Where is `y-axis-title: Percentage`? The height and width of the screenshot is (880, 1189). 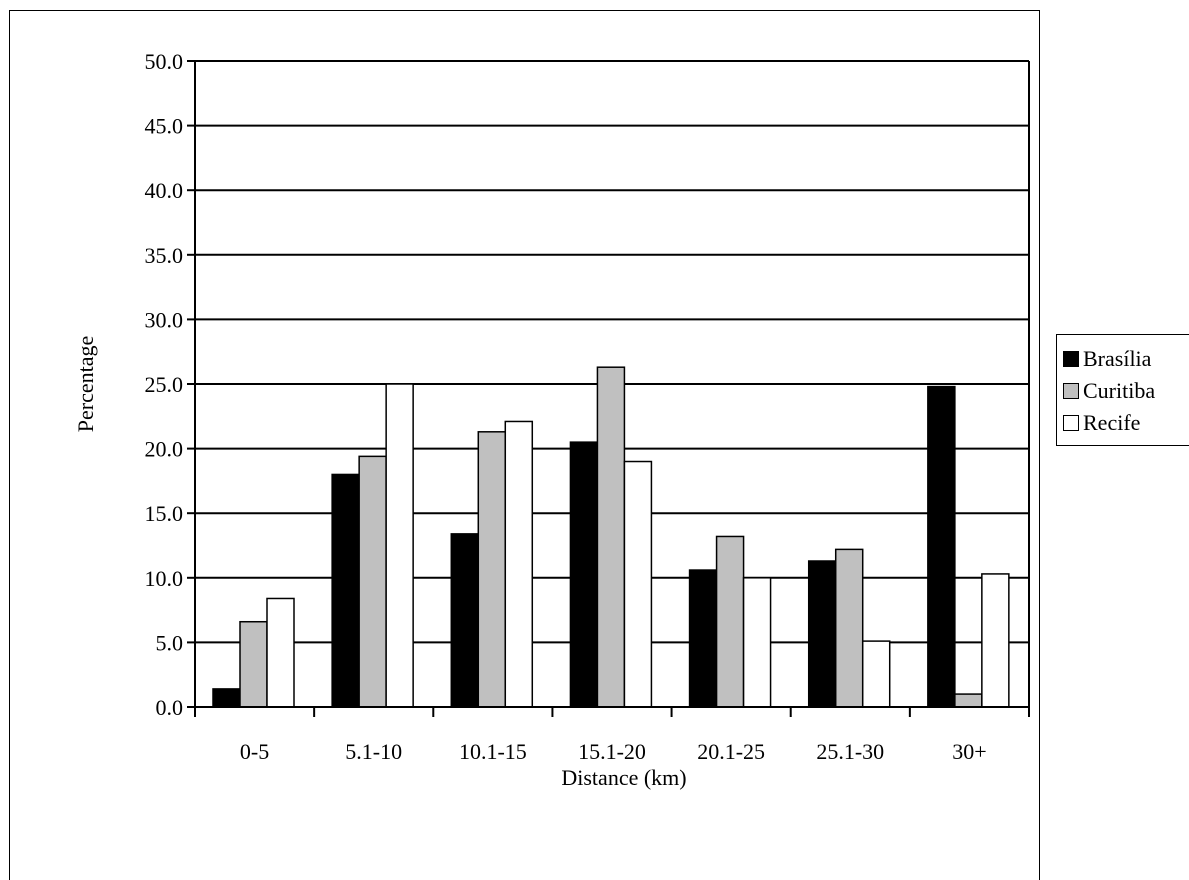
y-axis-title: Percentage is located at coordinates (85, 384).